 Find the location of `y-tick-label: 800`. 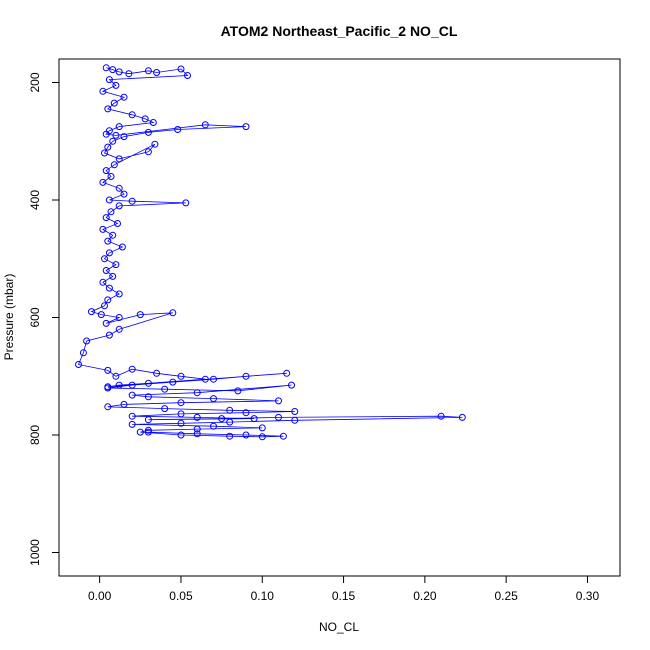

y-tick-label: 800 is located at coordinates (35, 435).